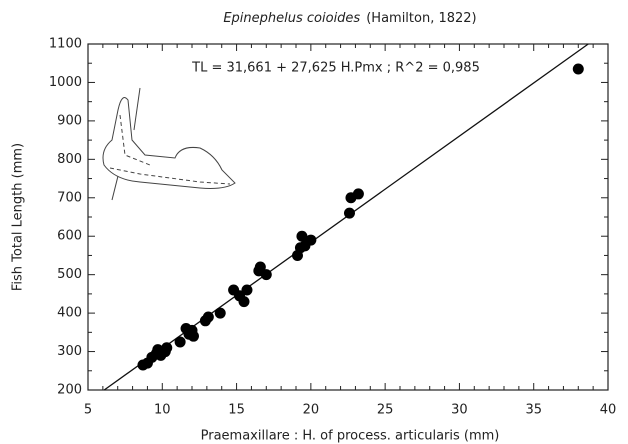  Describe the element at coordinates (291, 18) in the screenshot. I see `title-species: Epinephelus coioides` at that location.